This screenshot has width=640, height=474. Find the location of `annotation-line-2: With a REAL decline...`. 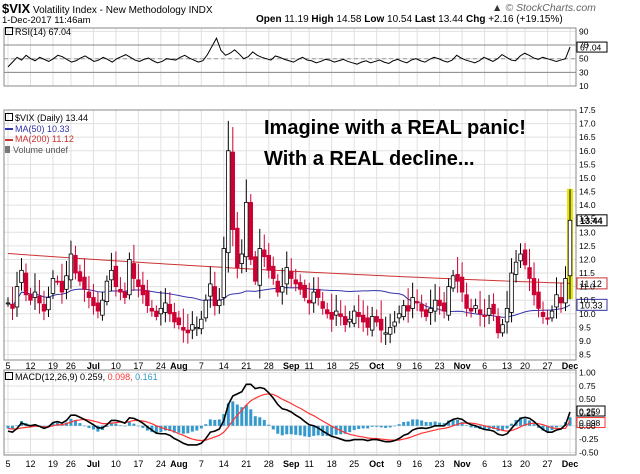

annotation-line-2: With a REAL decline... is located at coordinates (369, 159).